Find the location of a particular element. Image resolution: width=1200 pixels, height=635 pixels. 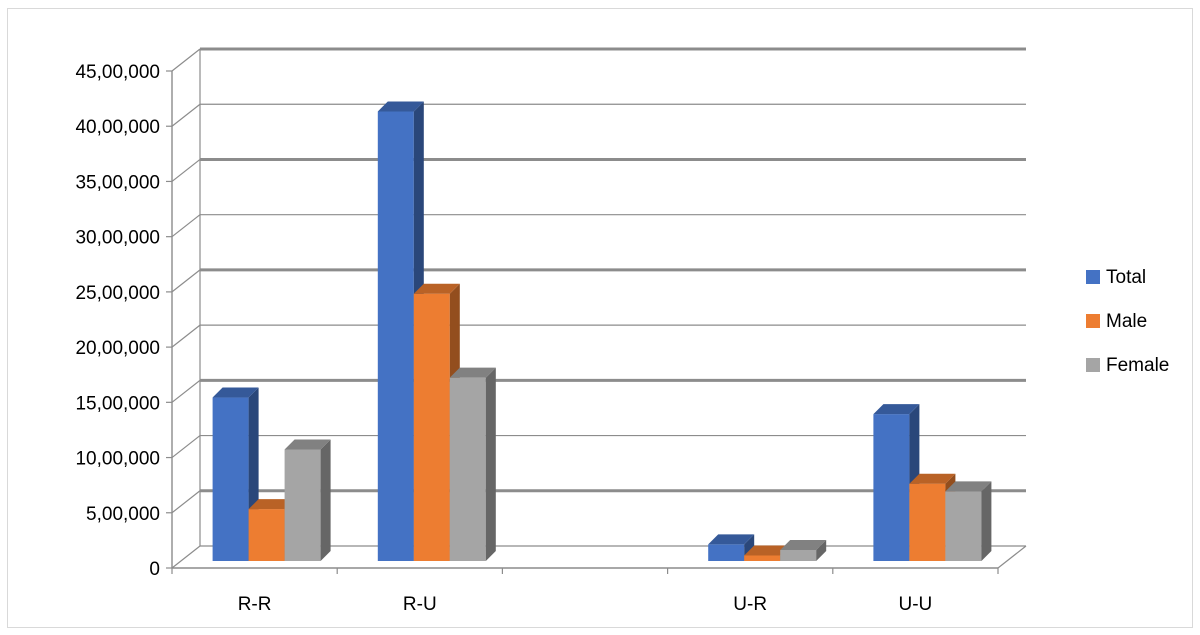

x-tick-label: R-R is located at coordinates (255, 604).